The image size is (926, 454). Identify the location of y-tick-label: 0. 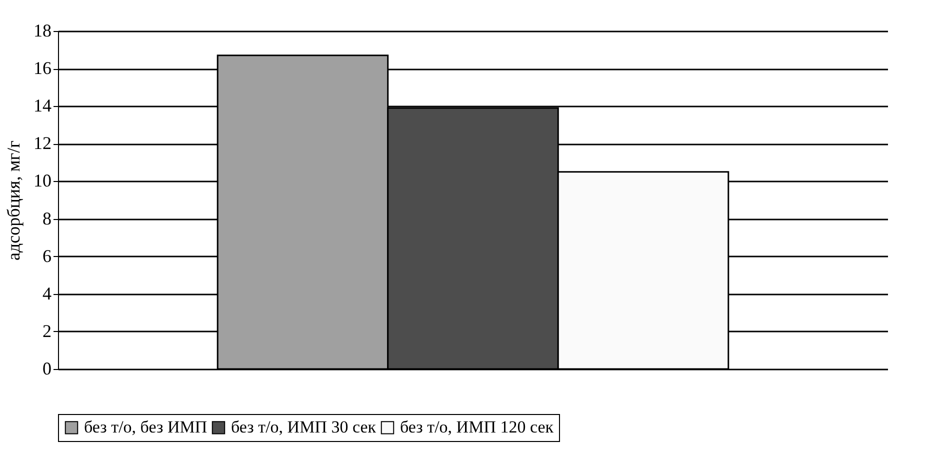
(47, 368).